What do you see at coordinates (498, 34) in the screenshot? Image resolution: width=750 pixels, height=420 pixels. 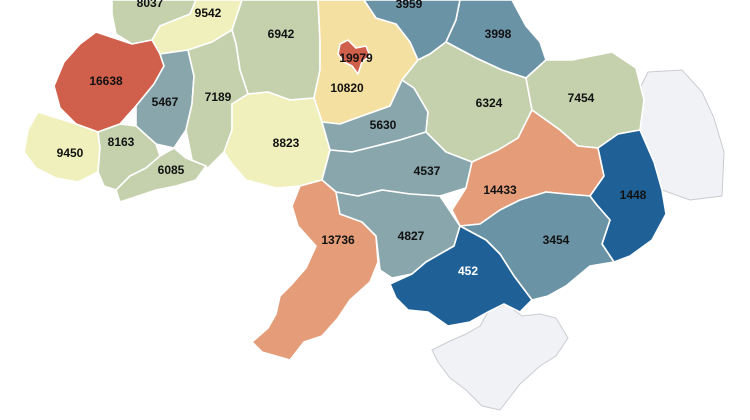 I see `region-label-sumy: 3998` at bounding box center [498, 34].